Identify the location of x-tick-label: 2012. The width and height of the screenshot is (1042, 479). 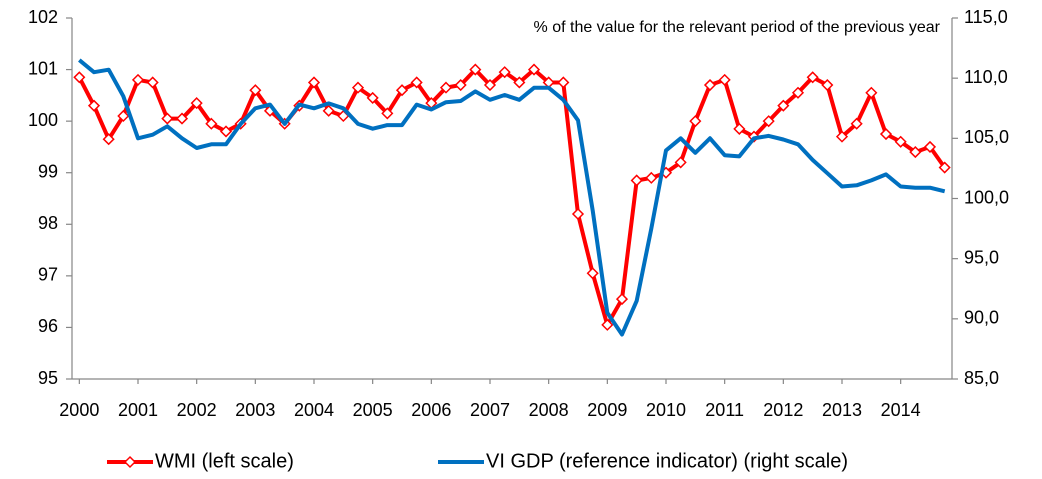
(783, 410).